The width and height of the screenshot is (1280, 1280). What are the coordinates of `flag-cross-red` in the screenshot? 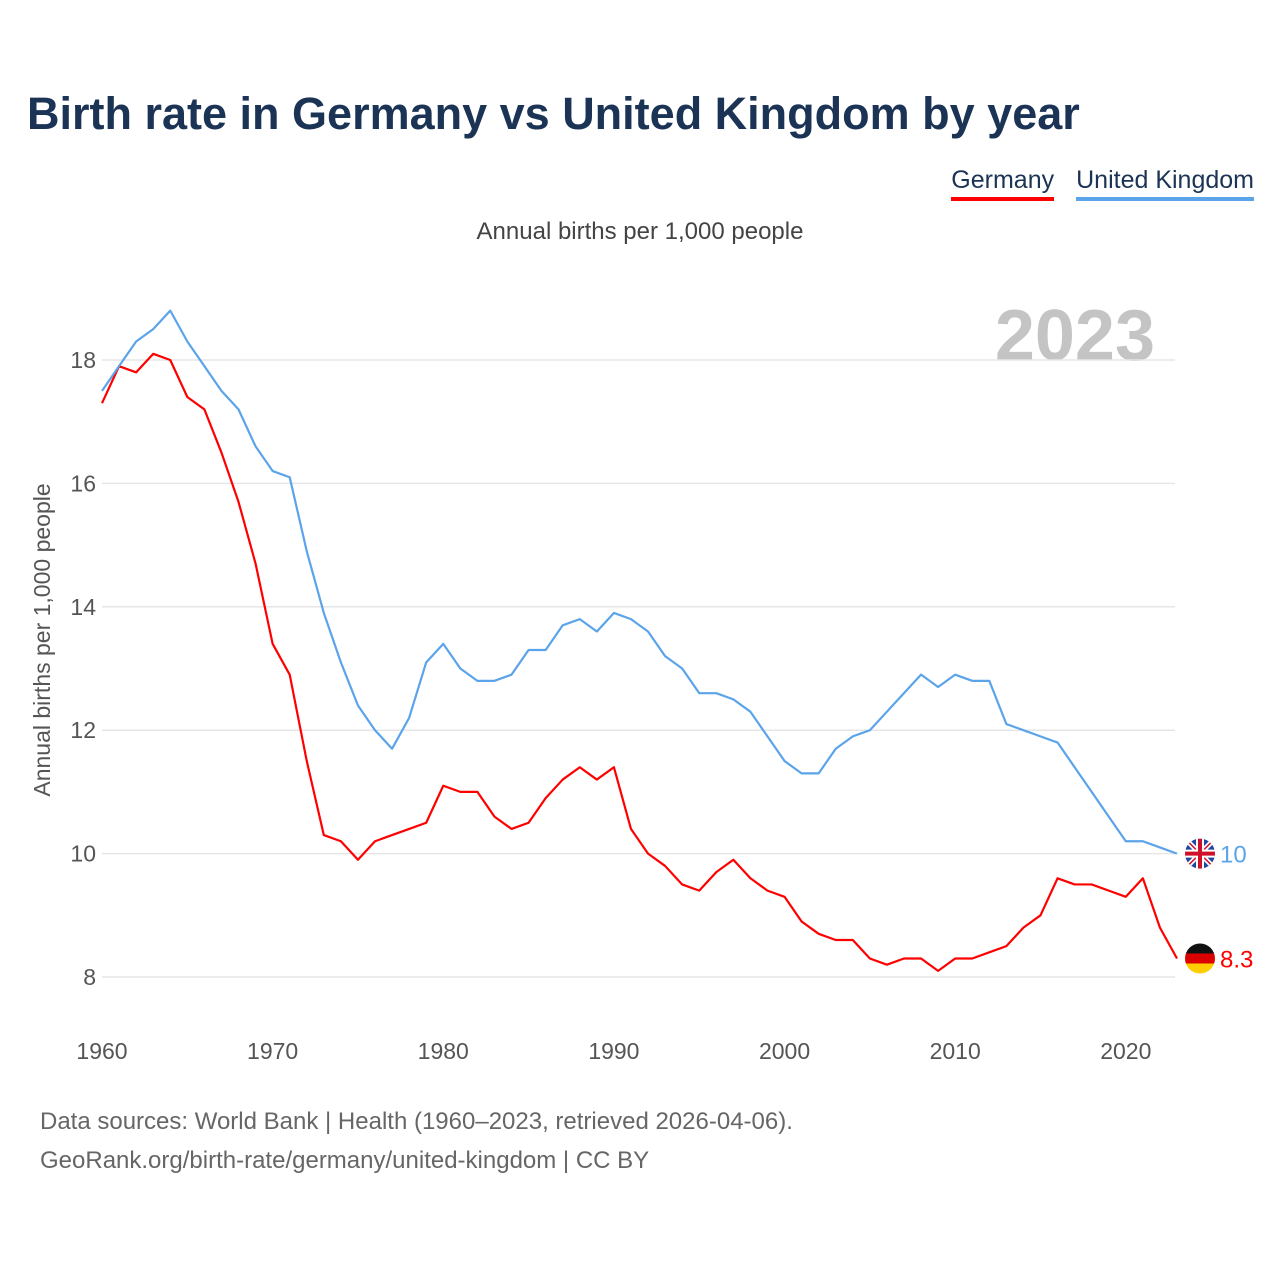 It's located at (1200, 853).